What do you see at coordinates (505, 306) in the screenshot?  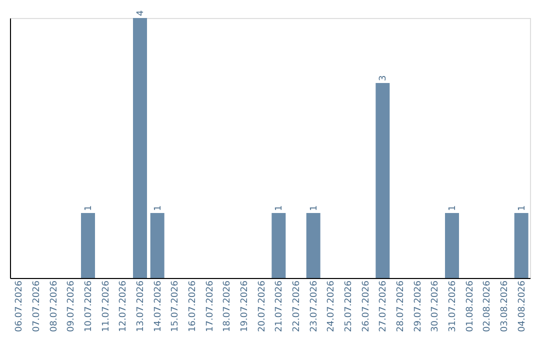 I see `x-tick-label: 03.08.2026` at bounding box center [505, 306].